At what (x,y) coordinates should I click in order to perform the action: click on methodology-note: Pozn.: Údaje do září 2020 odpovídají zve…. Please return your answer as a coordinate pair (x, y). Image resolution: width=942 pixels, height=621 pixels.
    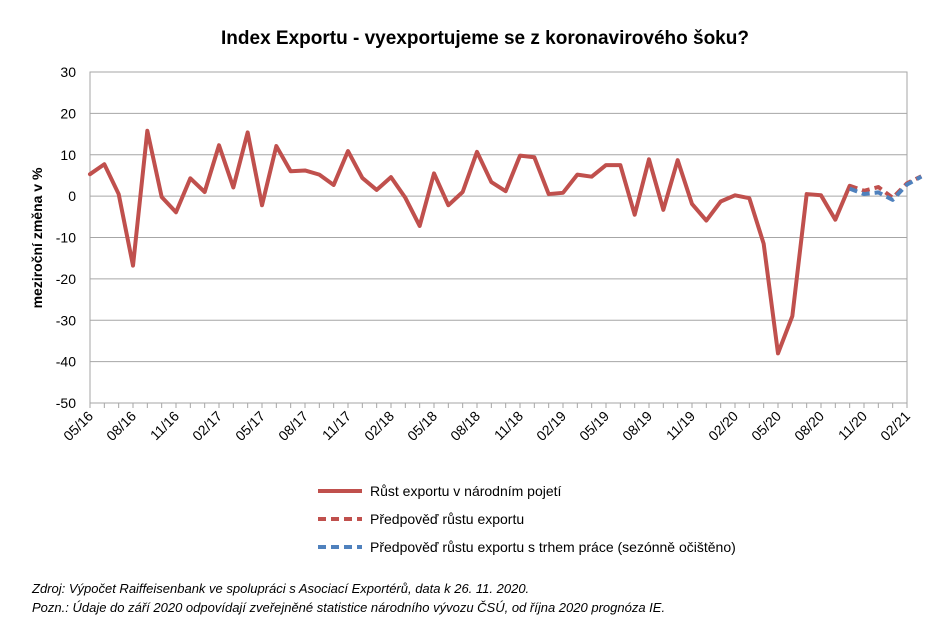
    Looking at the image, I should click on (349, 607).